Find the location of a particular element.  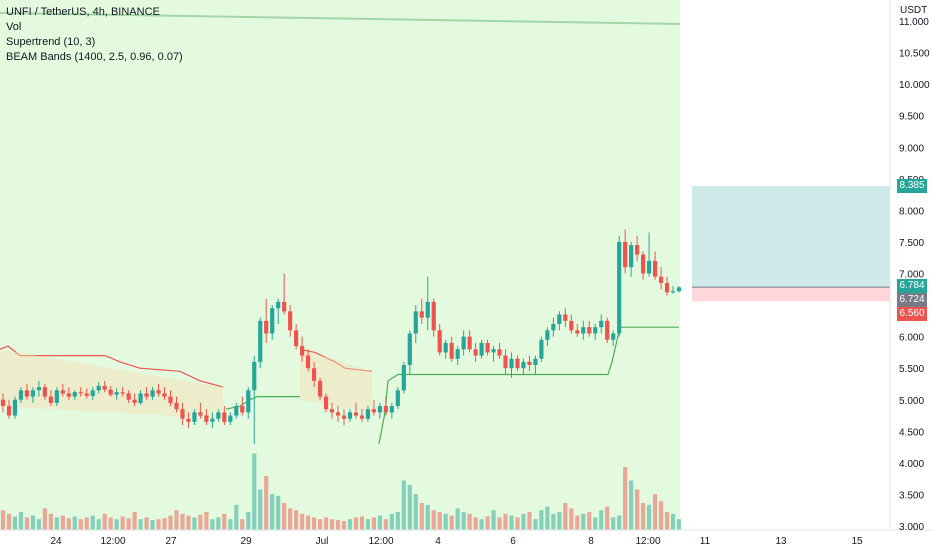

time-axis-label: 29 is located at coordinates (246, 541).